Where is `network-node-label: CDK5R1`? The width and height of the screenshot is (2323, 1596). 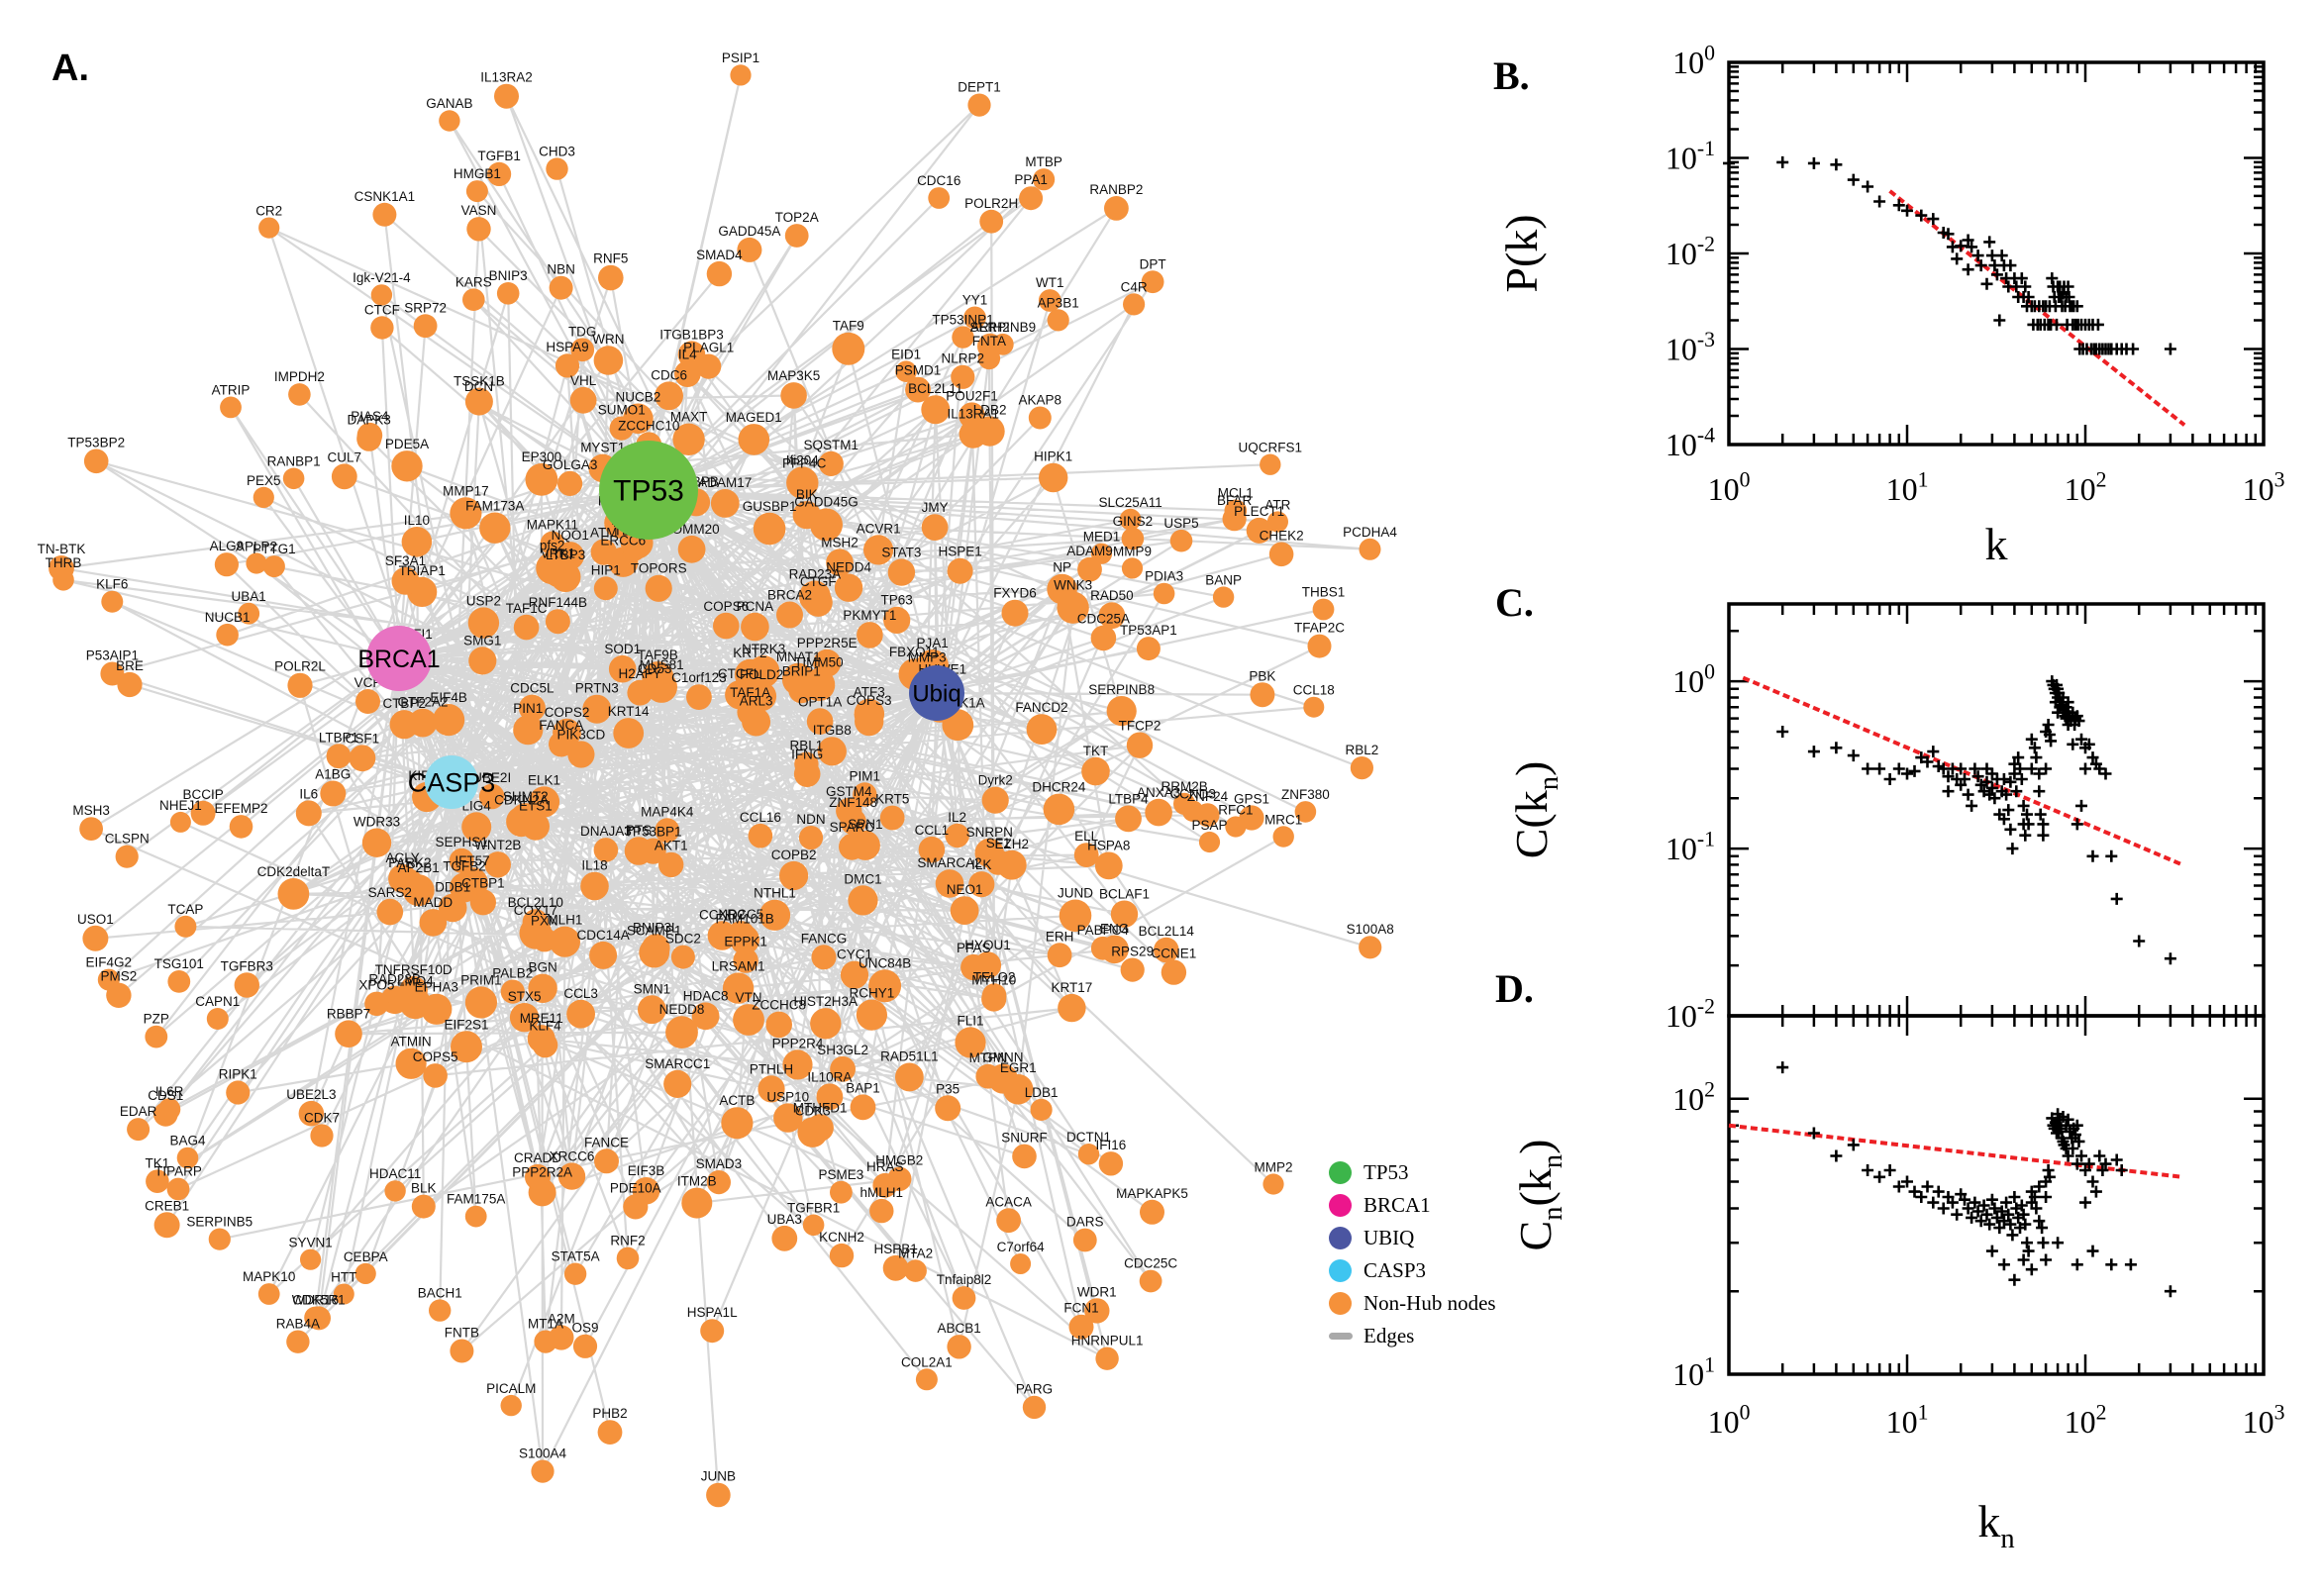 network-node-label: CDK5R1 is located at coordinates (318, 1299).